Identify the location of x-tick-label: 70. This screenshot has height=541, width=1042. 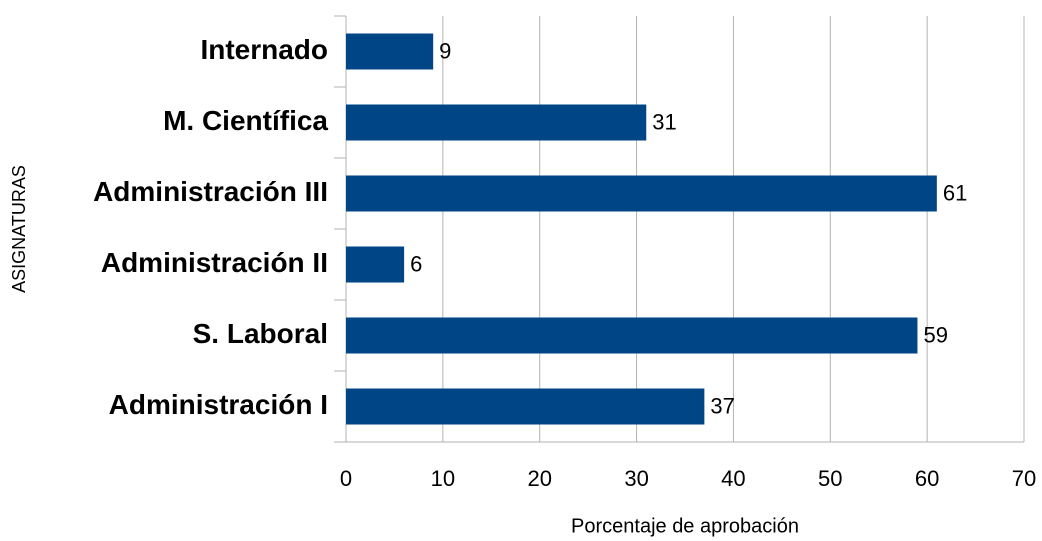
(1024, 478).